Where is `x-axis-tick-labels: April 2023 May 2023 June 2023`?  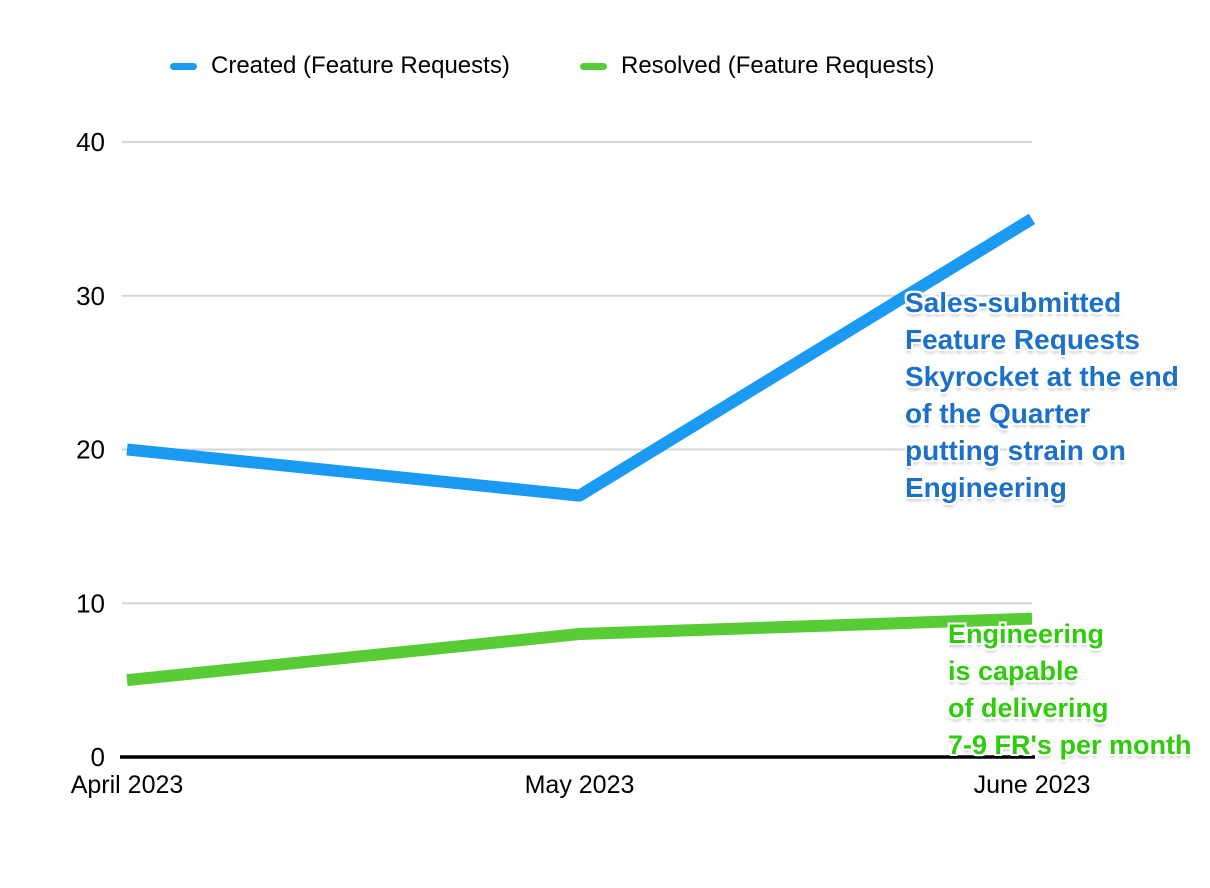
x-axis-tick-labels: April 2023 May 2023 June 2023 is located at coordinates (581, 785).